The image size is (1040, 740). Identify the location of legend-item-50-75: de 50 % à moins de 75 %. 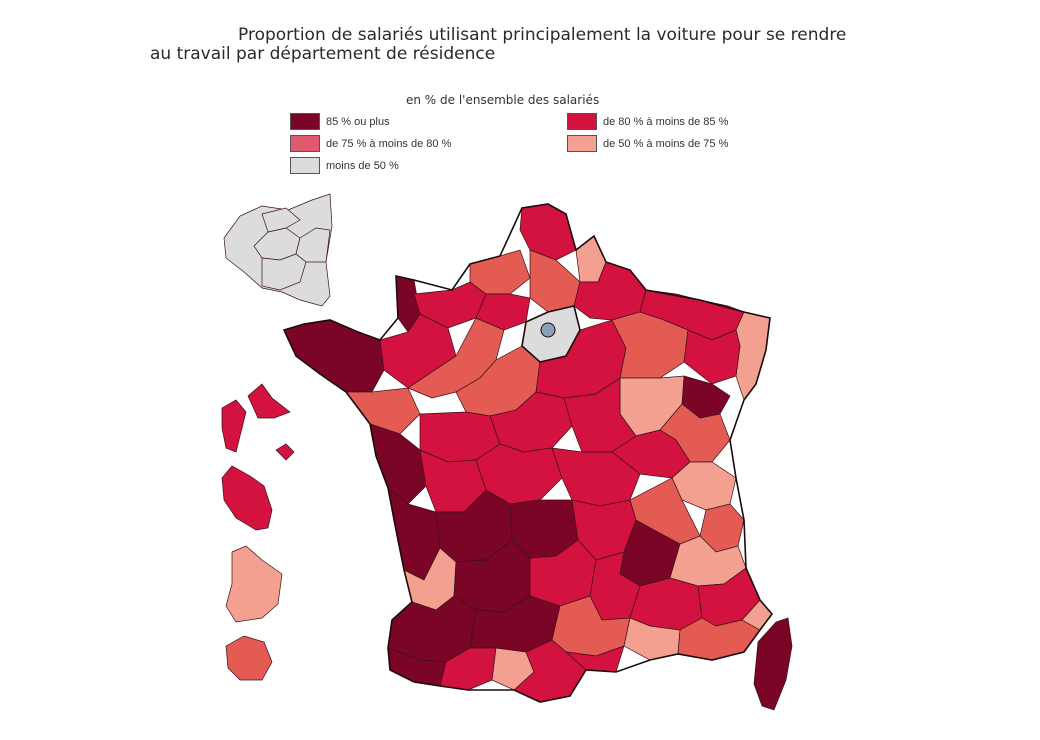
(647, 143).